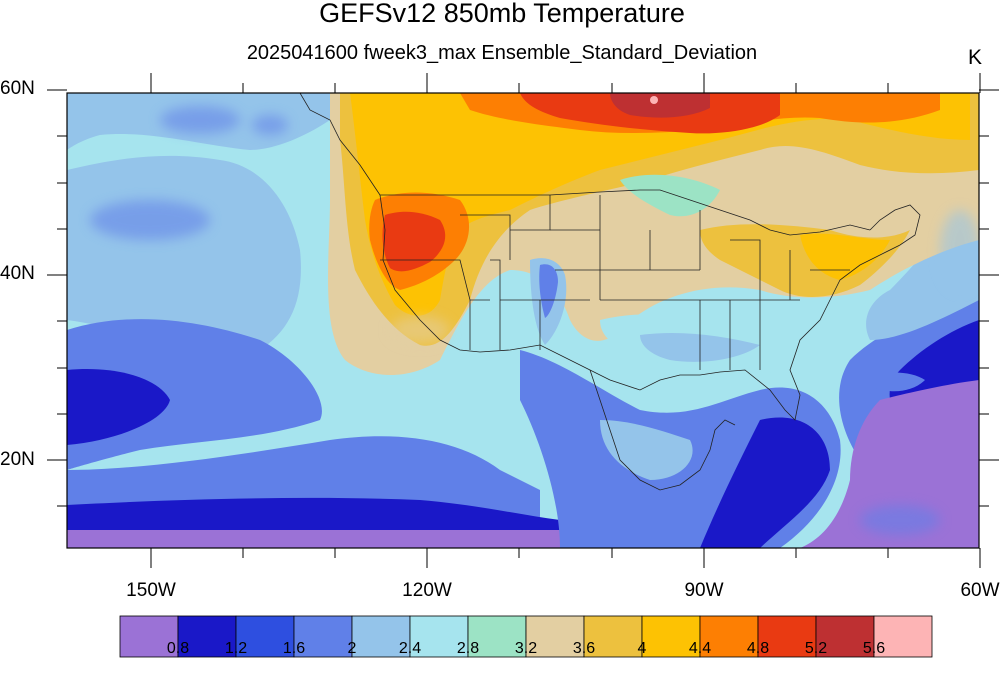  I want to click on lon-label-120w: 120W, so click(427, 590).